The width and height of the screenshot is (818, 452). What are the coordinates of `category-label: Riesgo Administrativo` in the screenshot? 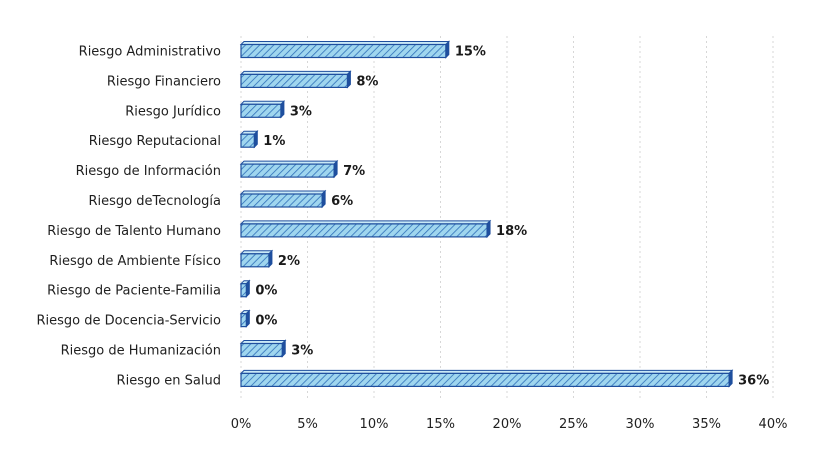 It's located at (150, 52).